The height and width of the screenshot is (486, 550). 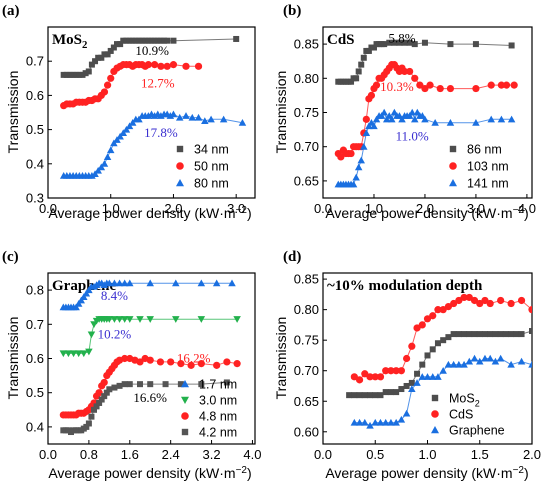 What do you see at coordinates (306, 279) in the screenshot?
I see `y-tick-label: 0.85` at bounding box center [306, 279].